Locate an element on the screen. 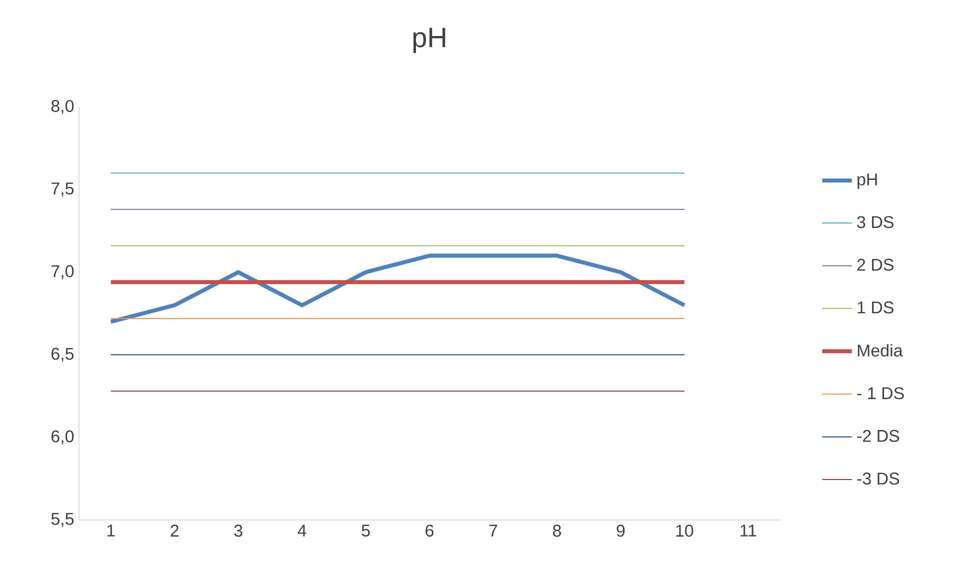 The image size is (958, 581). y-tick-label: 7,0 is located at coordinates (63, 272).